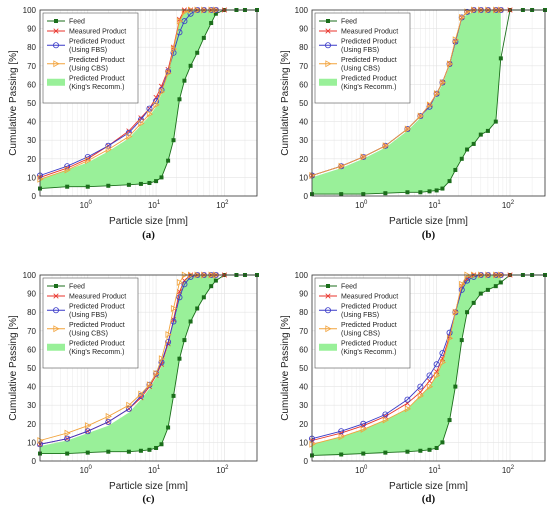 This screenshot has width=550, height=511. What do you see at coordinates (361, 205) in the screenshot?
I see `x-tick-label: 10⁰` at bounding box center [361, 205].